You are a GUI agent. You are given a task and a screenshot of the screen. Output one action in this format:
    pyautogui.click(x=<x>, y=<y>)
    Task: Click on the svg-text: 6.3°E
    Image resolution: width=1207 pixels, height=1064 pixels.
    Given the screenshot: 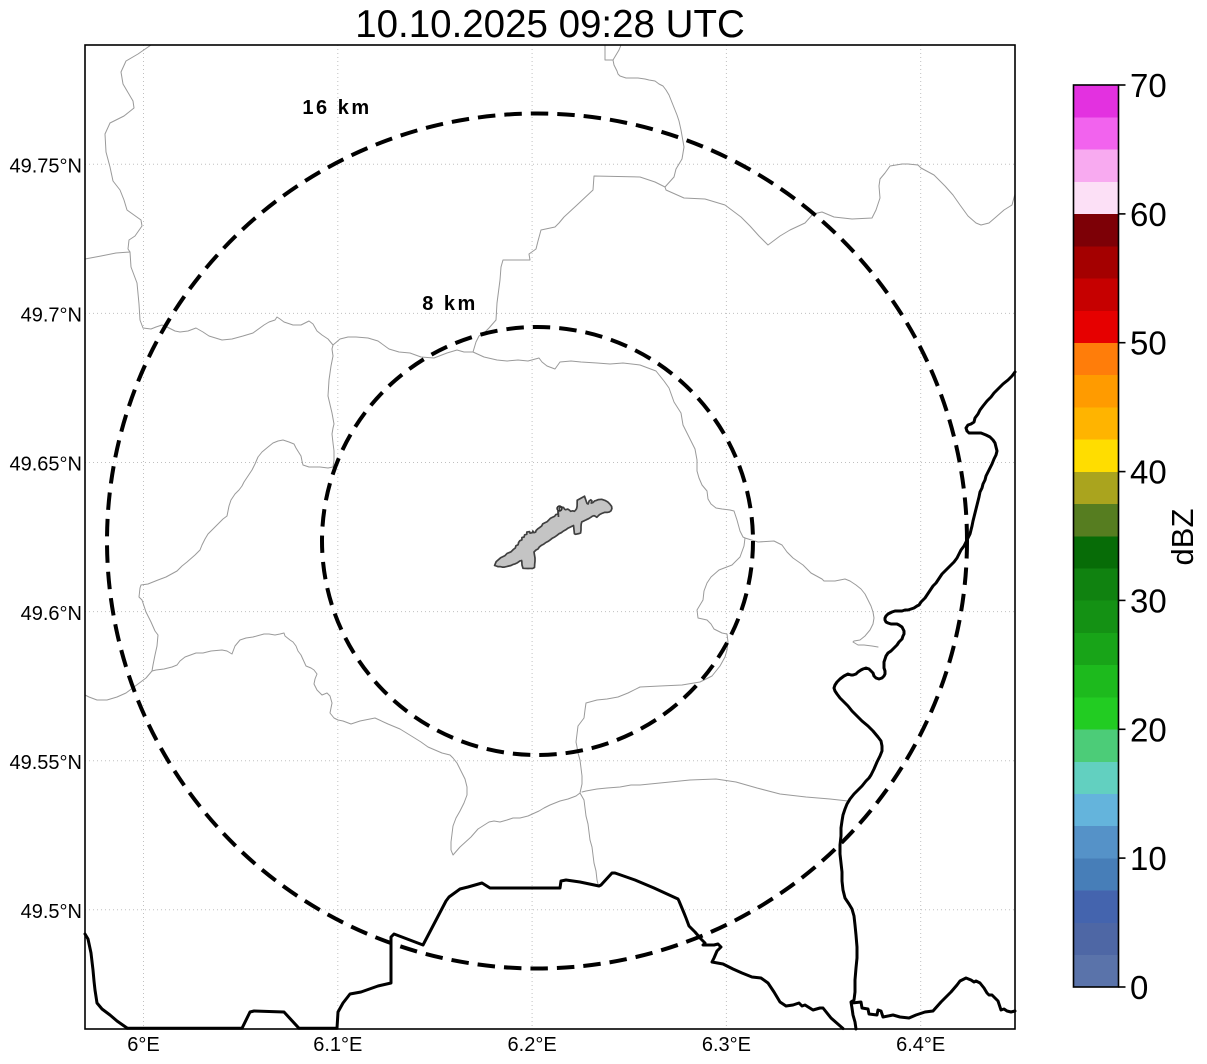 What is the action you would take?
    pyautogui.click(x=726, y=1045)
    